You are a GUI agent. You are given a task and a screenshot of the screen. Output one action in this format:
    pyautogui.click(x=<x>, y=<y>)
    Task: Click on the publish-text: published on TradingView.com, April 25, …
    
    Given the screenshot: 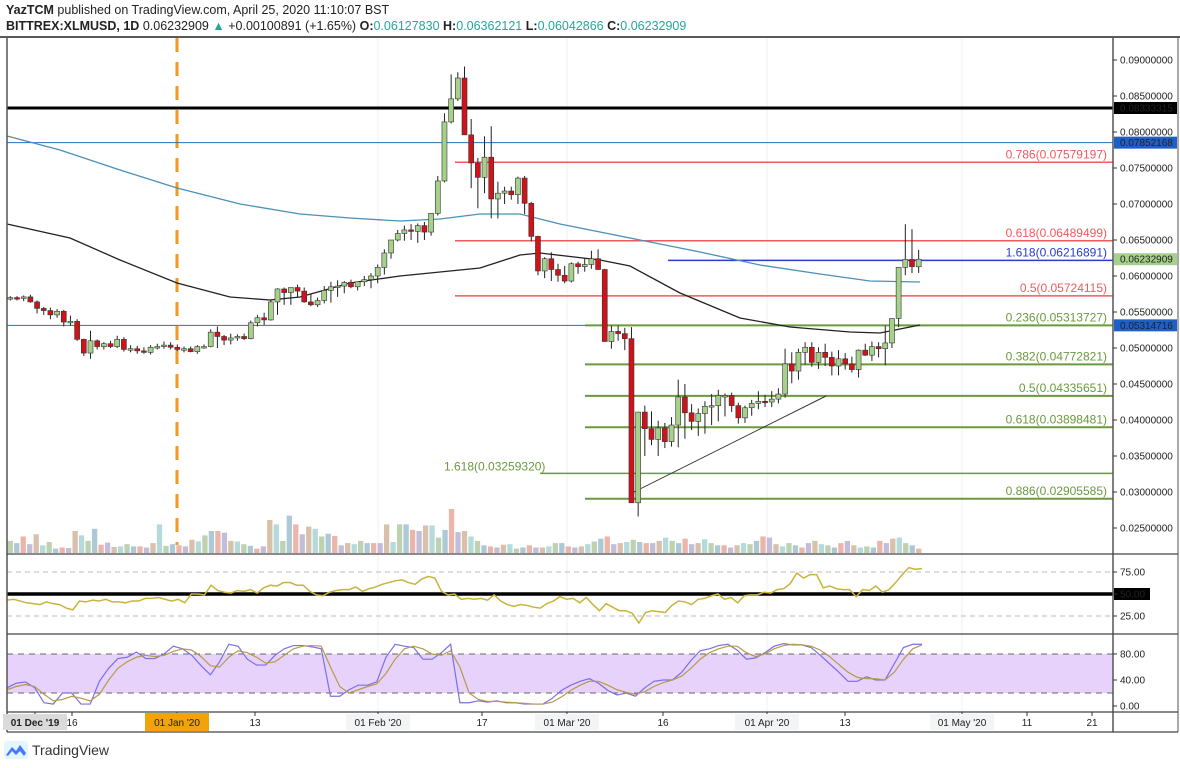 What is the action you would take?
    pyautogui.click(x=223, y=10)
    